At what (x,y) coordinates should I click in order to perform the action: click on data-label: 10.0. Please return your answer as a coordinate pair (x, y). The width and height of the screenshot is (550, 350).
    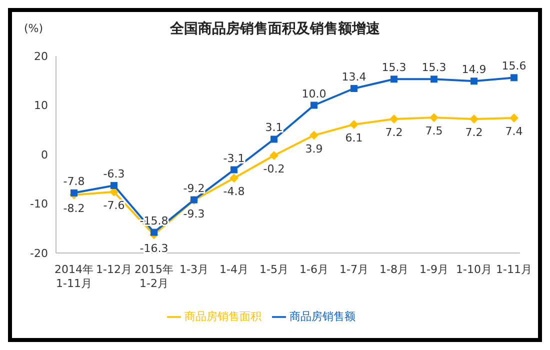
    Looking at the image, I should click on (314, 93).